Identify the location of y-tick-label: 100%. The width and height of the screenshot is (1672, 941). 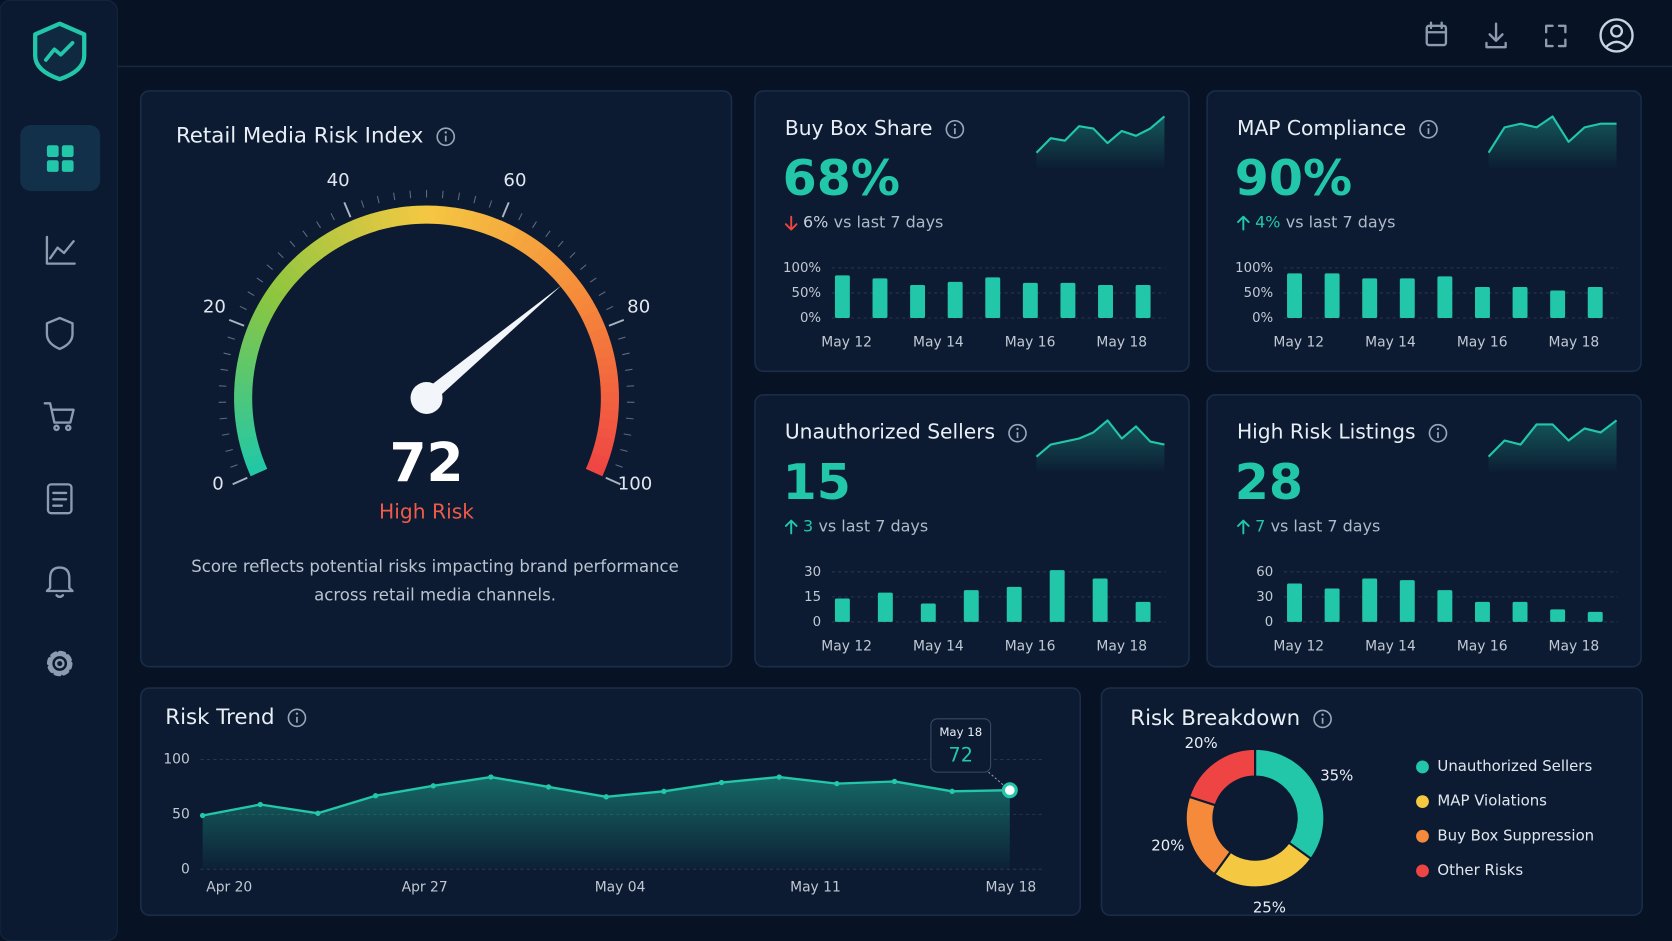
(802, 268).